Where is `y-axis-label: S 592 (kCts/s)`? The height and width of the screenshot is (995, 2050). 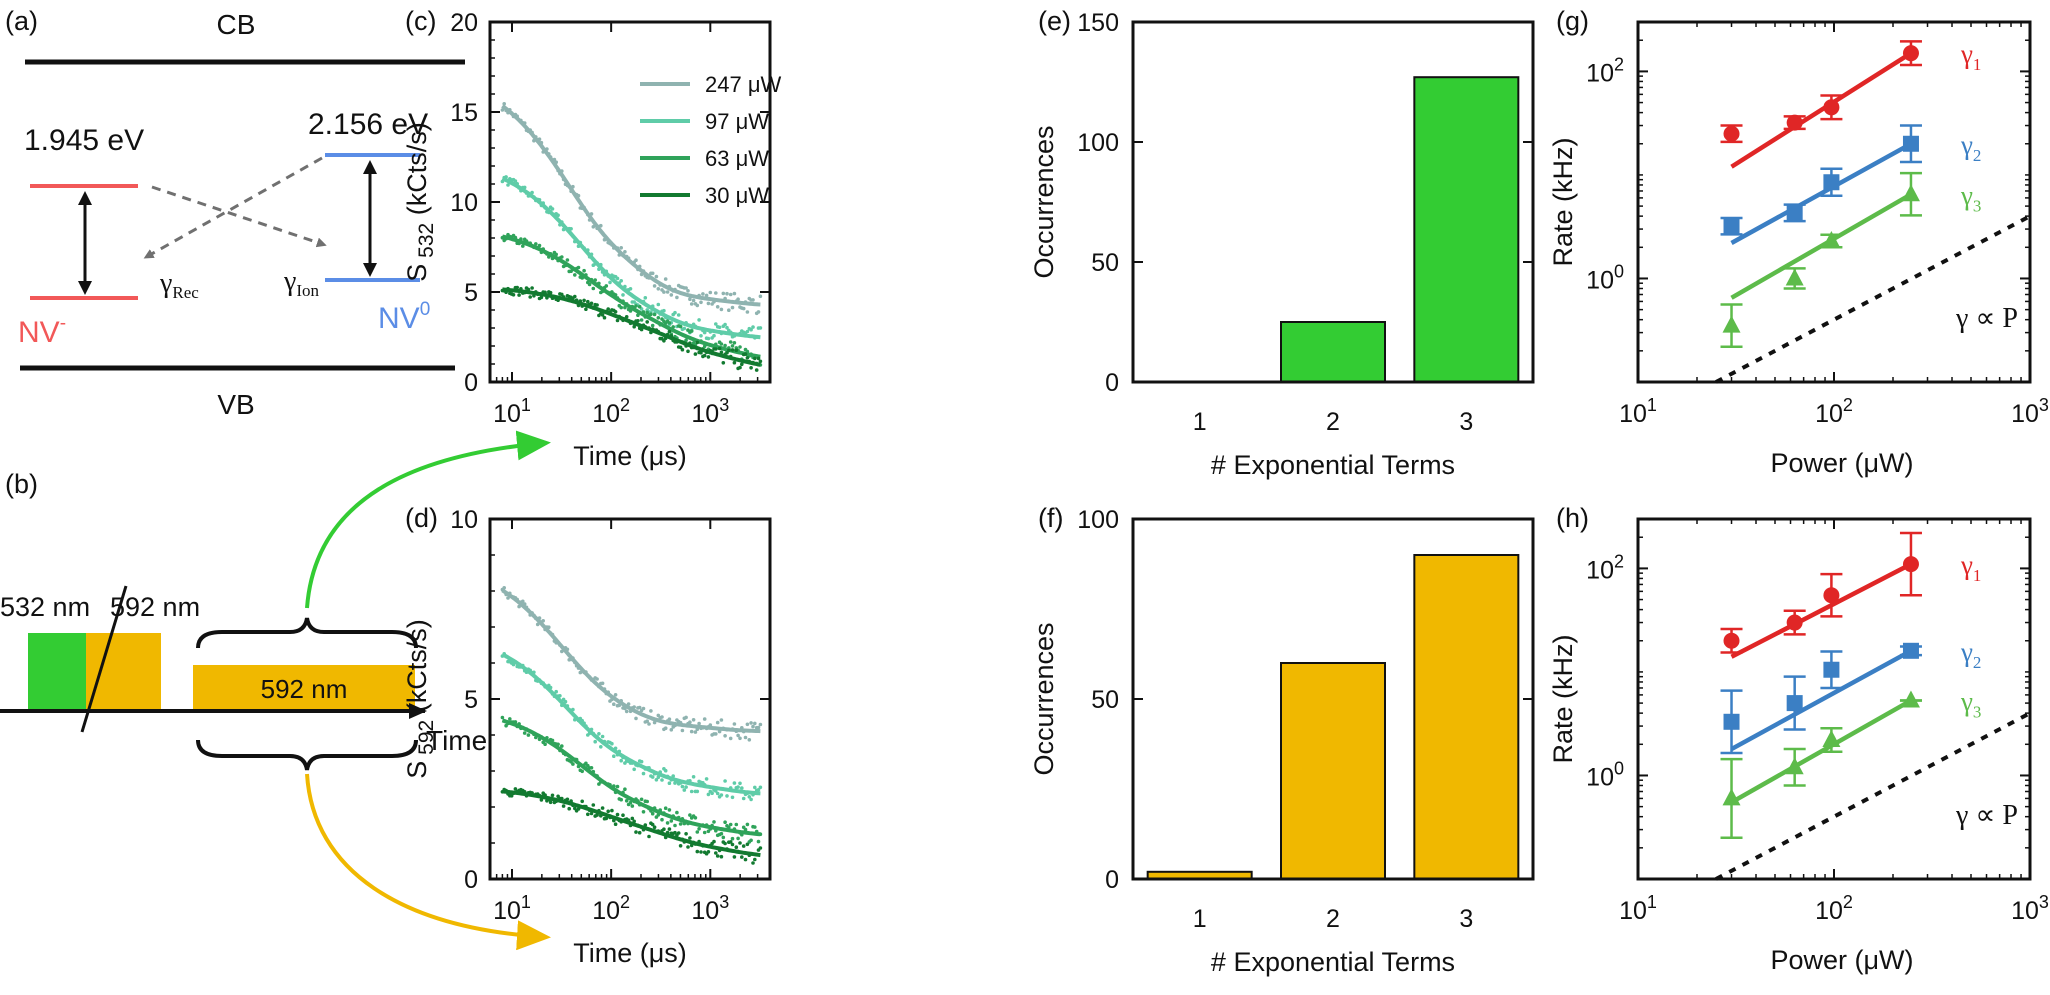 y-axis-label: S 592 (kCts/s) is located at coordinates (420, 698).